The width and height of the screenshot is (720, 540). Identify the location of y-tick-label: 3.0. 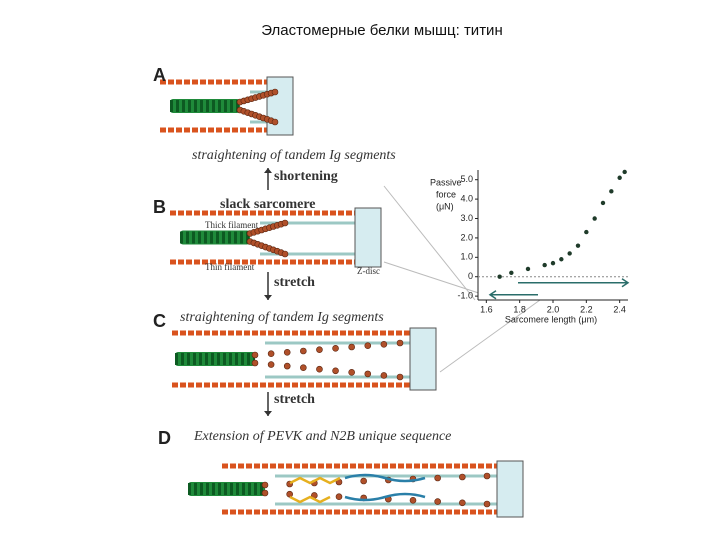
(466, 218).